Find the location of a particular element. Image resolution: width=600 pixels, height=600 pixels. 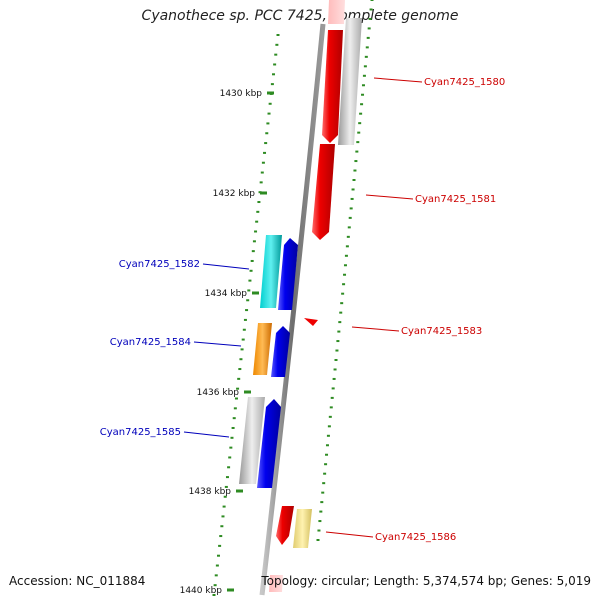

gene-label-cyan7425-1586: Cyan7425_1586 is located at coordinates (415, 537).